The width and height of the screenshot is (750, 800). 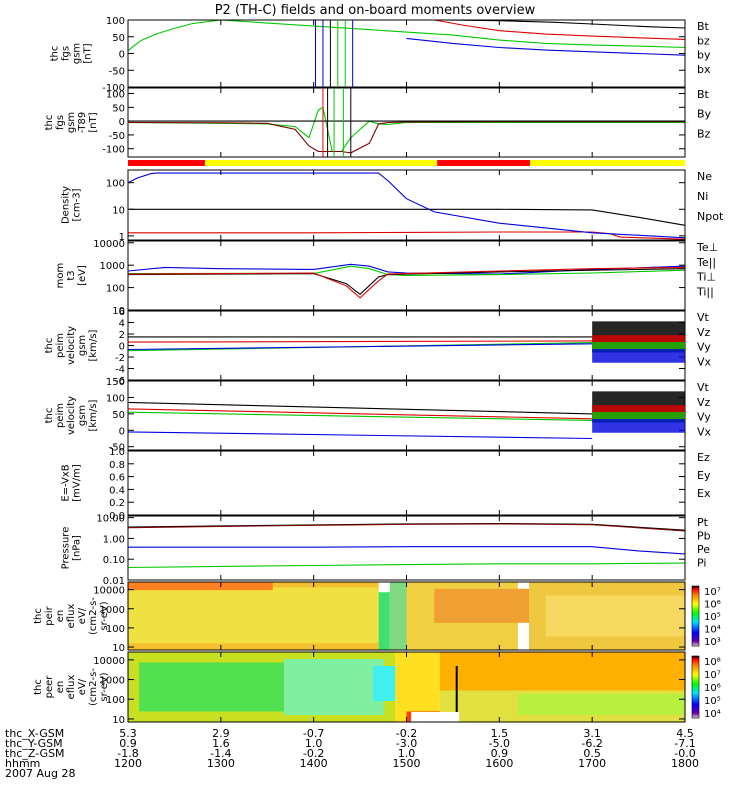 What do you see at coordinates (77, 548) in the screenshot?
I see `y-axis-label: [nPa]` at bounding box center [77, 548].